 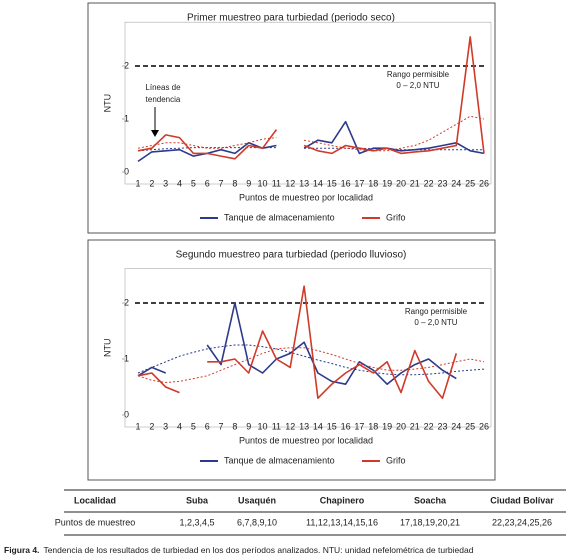 I want to click on x-tick-label: 3, so click(x=165, y=183).